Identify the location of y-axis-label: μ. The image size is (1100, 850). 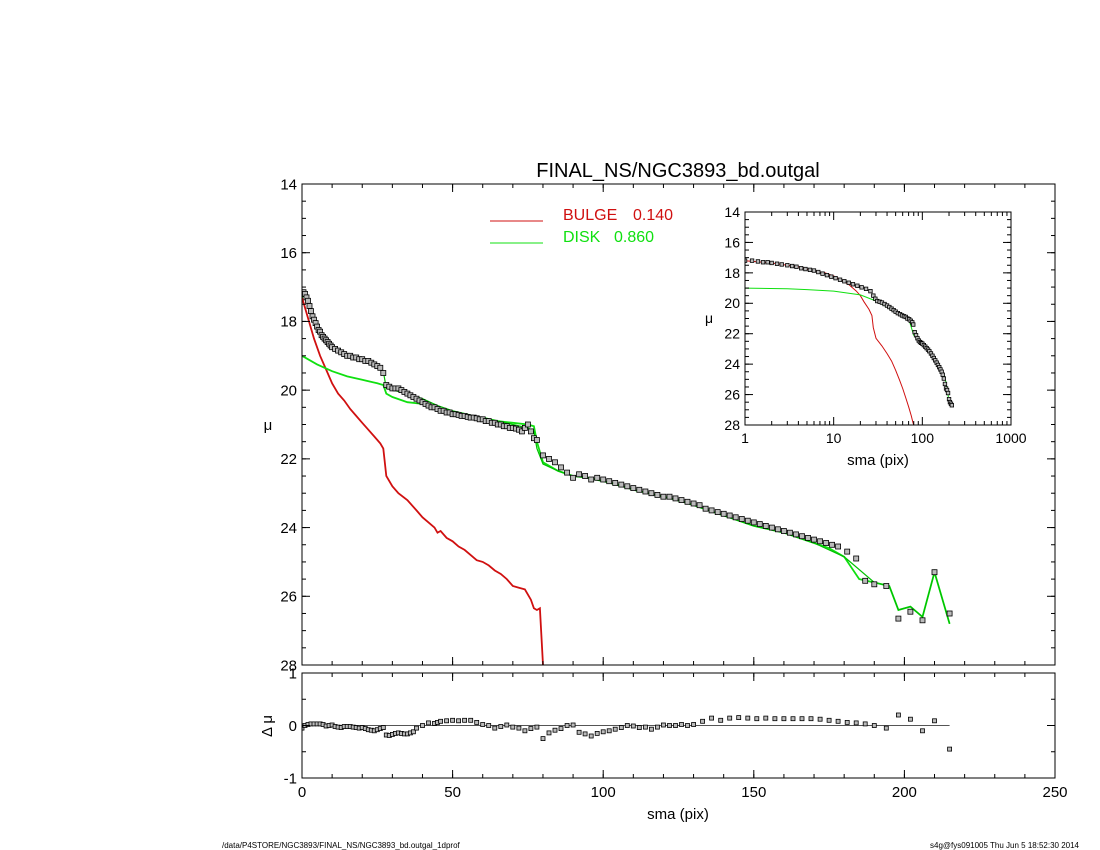
(268, 425).